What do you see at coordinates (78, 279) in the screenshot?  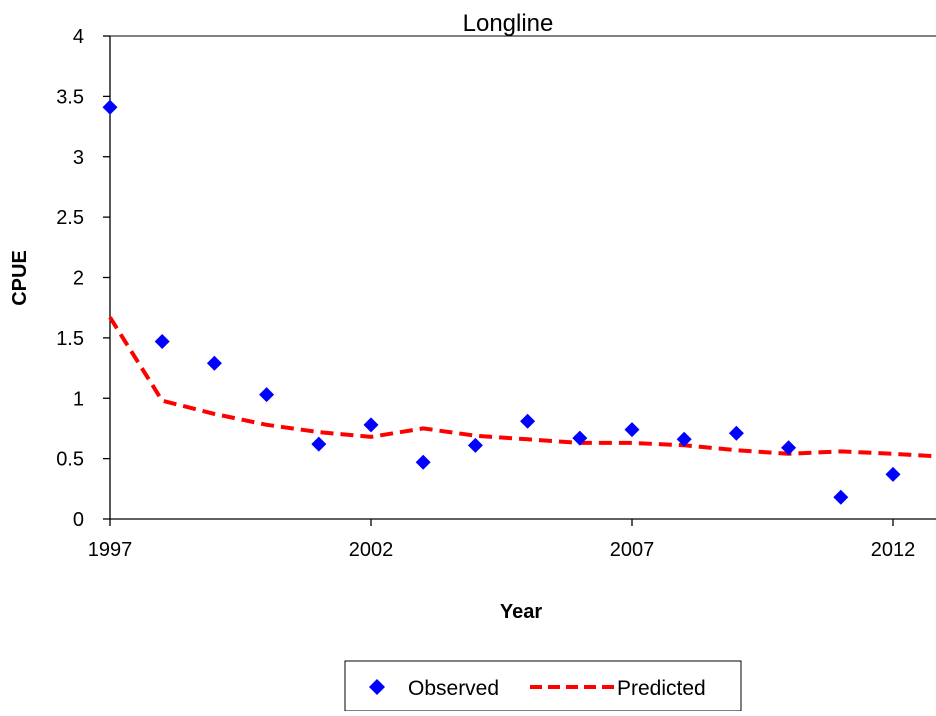 I see `y-tick-label: 2` at bounding box center [78, 279].